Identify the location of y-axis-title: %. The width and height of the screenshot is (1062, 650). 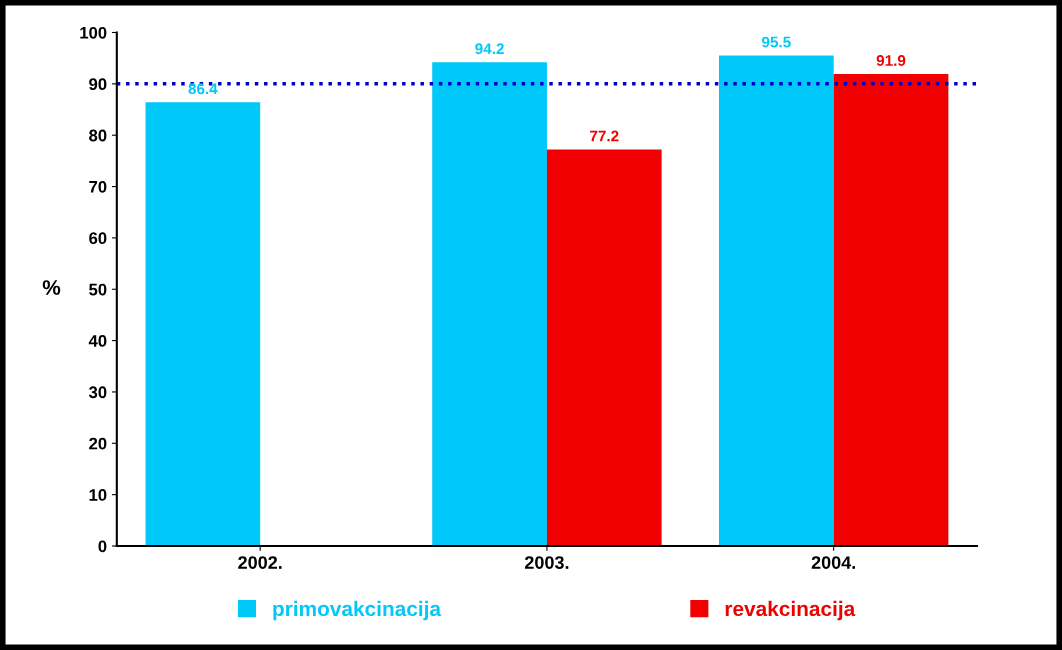
(51, 287).